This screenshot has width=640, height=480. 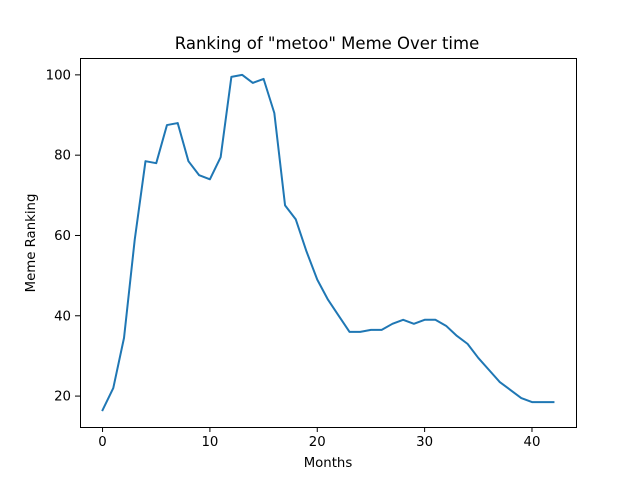 I want to click on x-axis: 0 10 20 30 40, so click(x=319, y=438).